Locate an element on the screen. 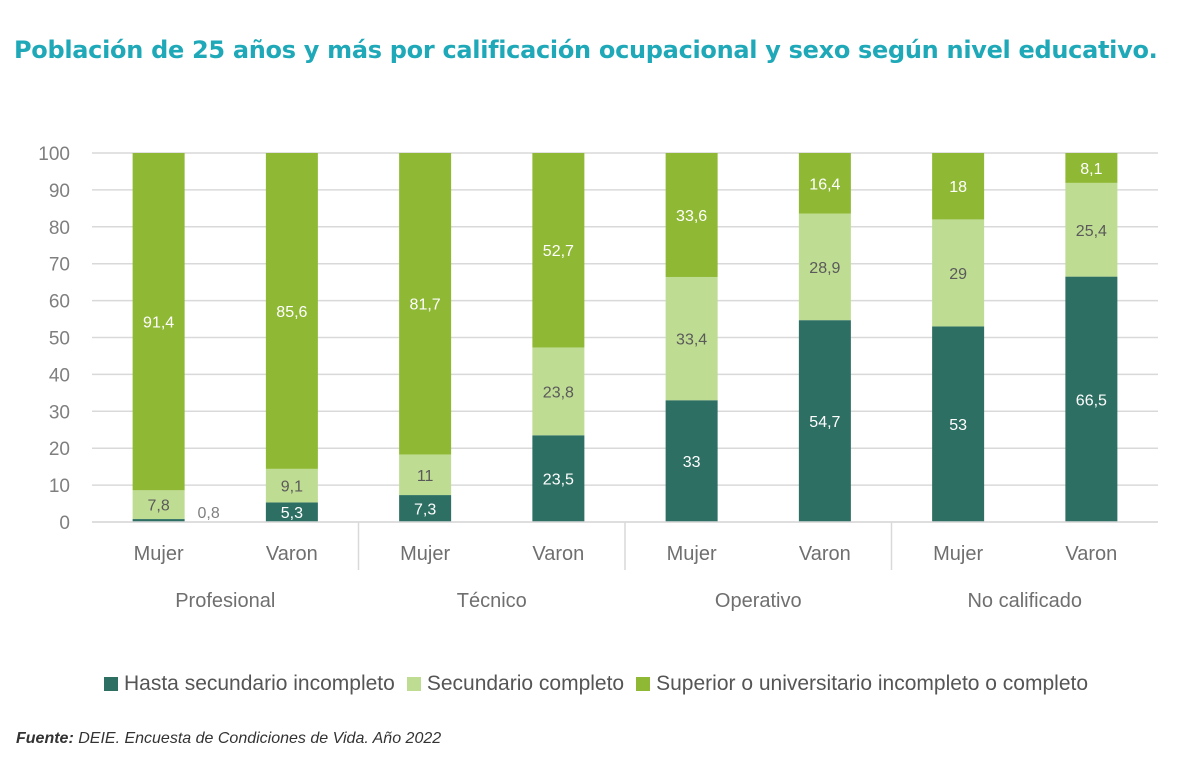  data-label: 9,1 is located at coordinates (292, 487).